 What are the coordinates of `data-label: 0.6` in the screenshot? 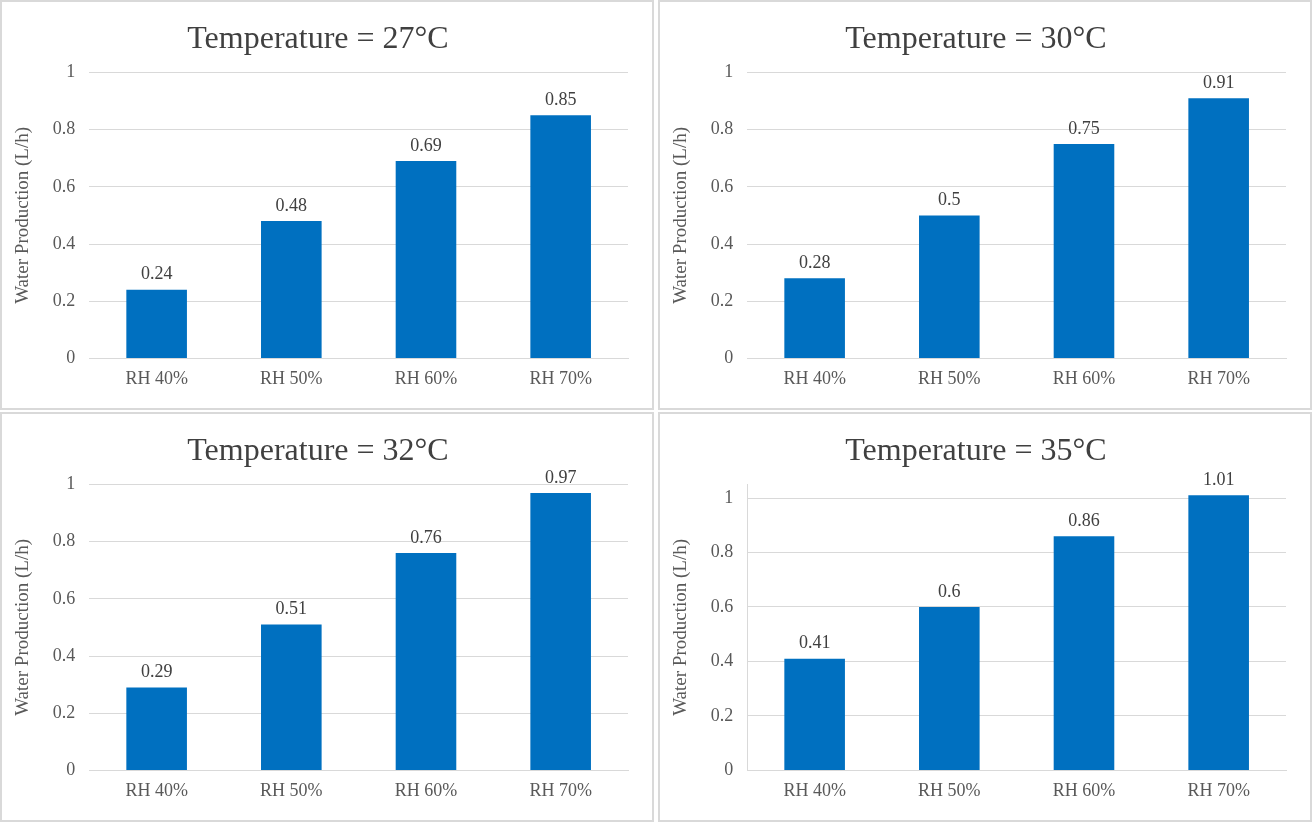 It's located at (949, 590).